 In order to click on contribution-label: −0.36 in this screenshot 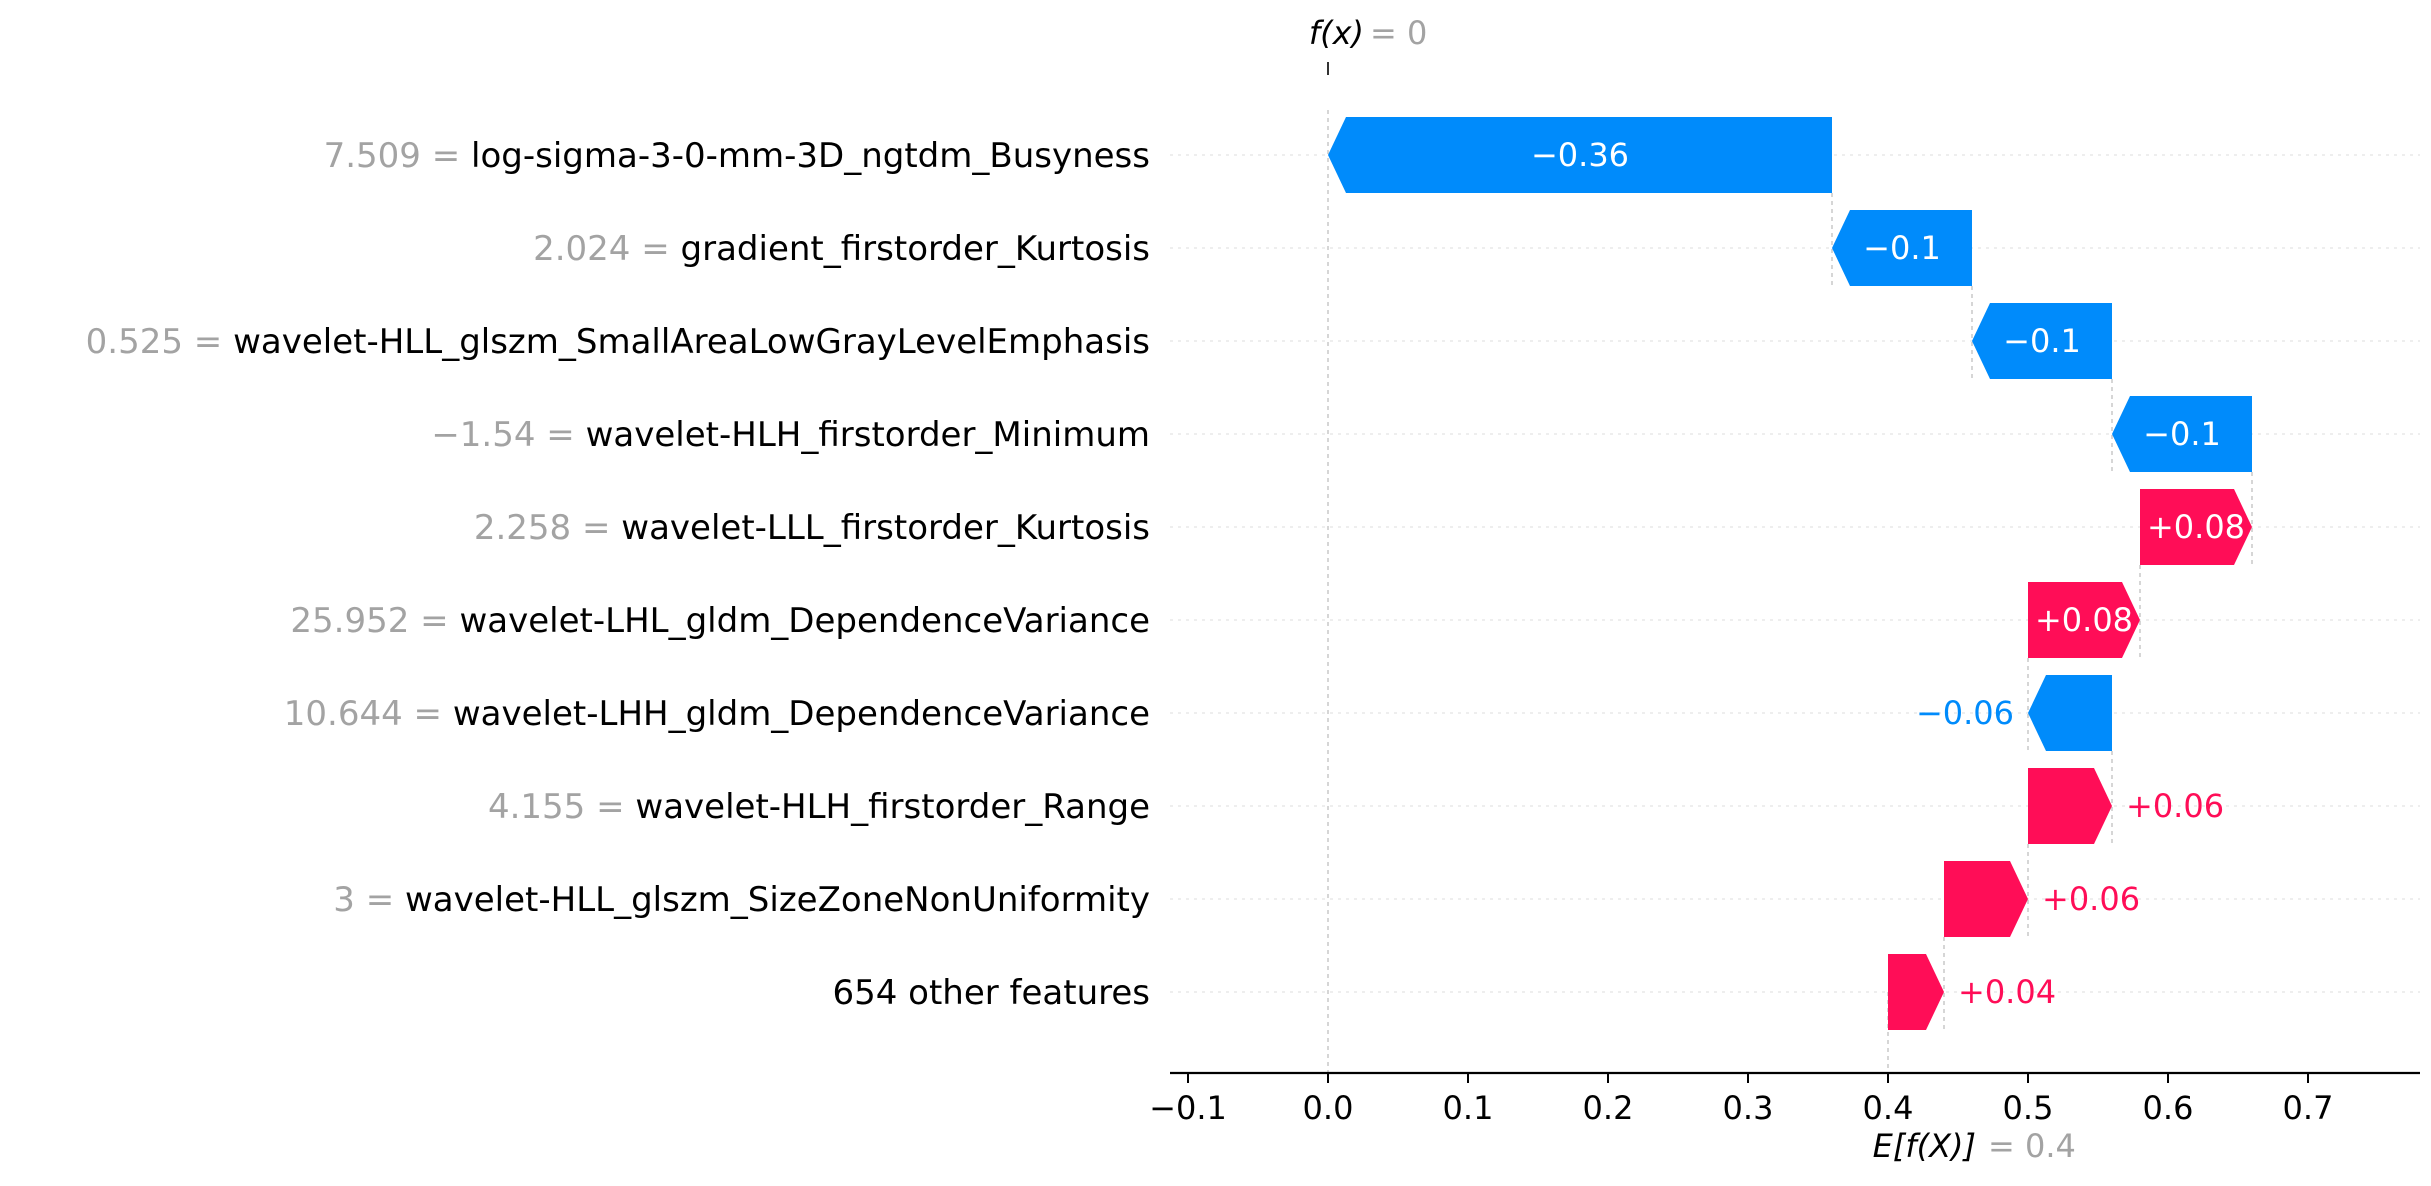, I will do `click(1580, 155)`.